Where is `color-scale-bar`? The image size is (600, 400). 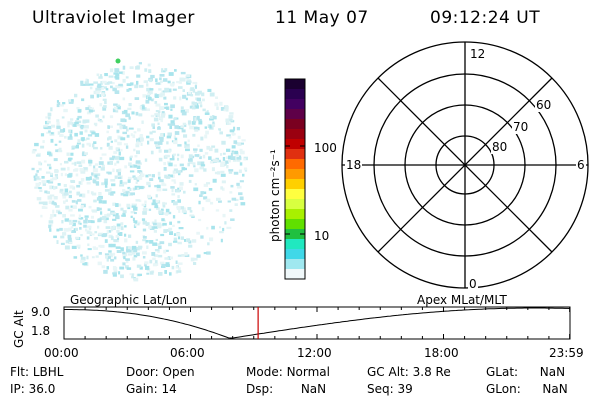 color-scale-bar is located at coordinates (295, 179).